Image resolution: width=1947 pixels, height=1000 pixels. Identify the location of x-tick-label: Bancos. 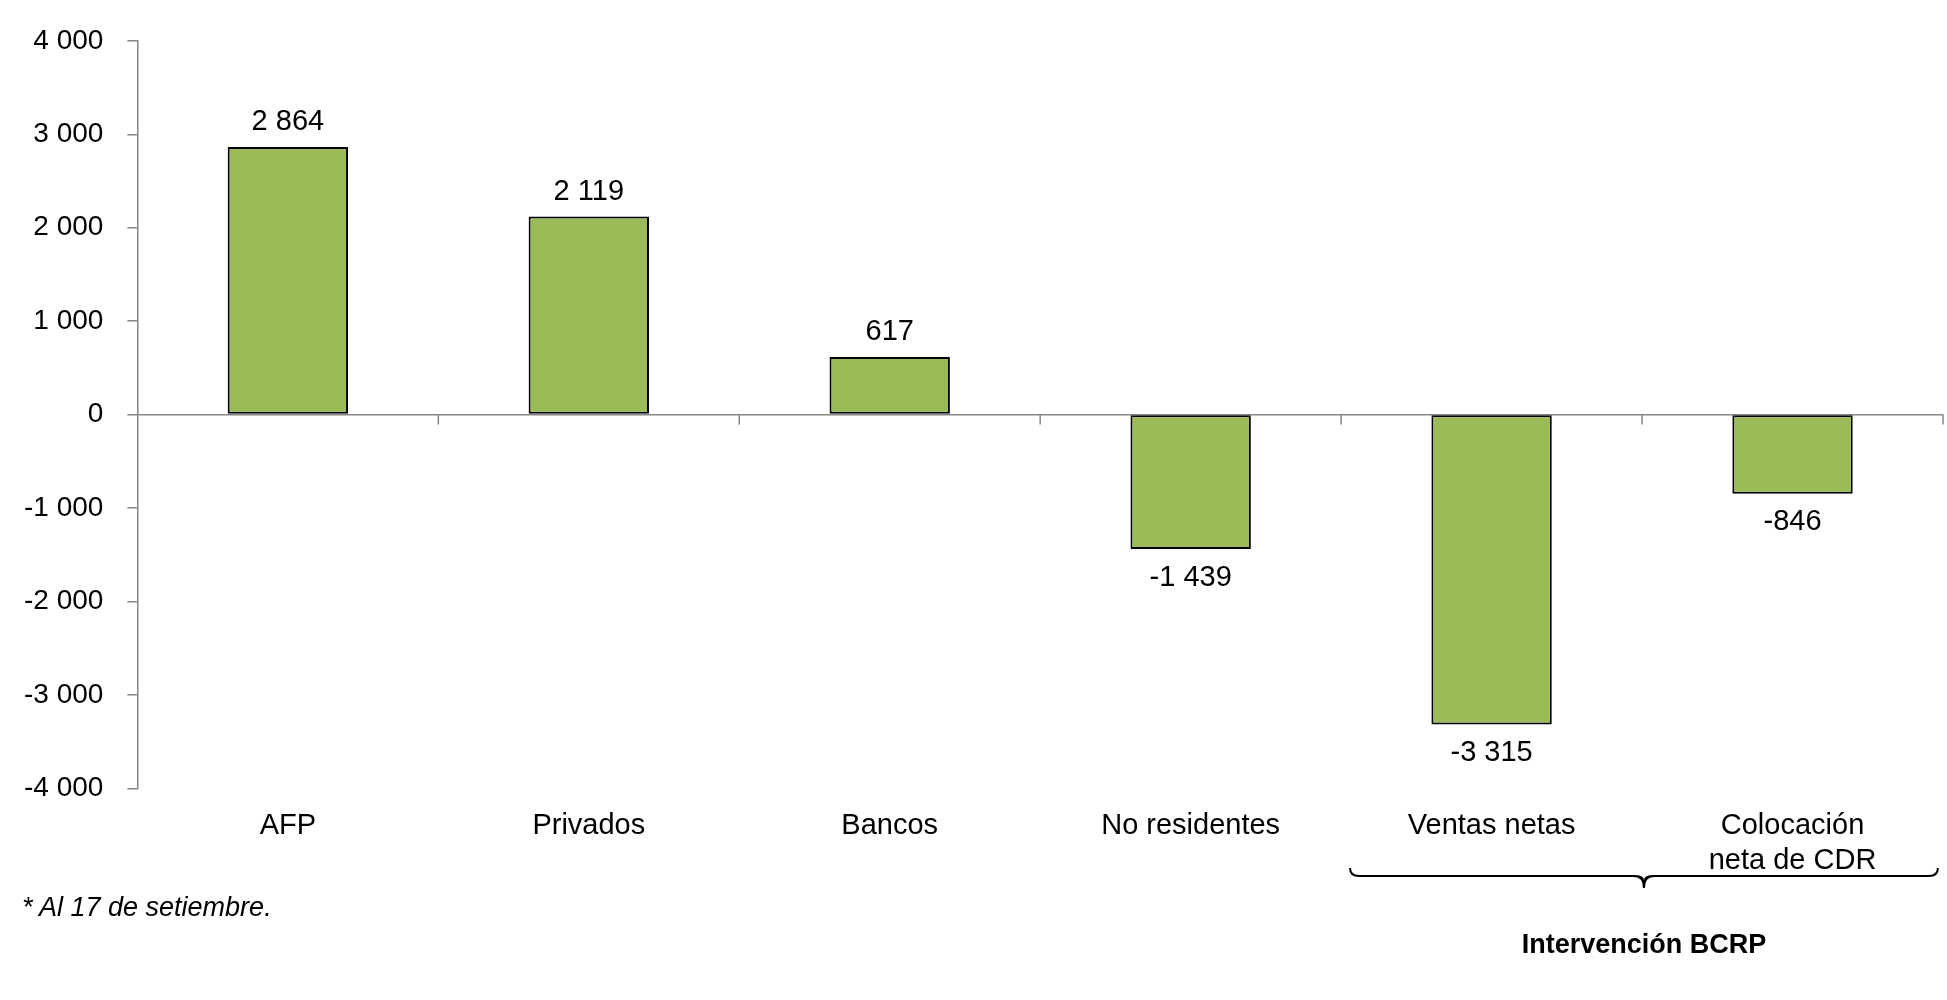
(890, 823).